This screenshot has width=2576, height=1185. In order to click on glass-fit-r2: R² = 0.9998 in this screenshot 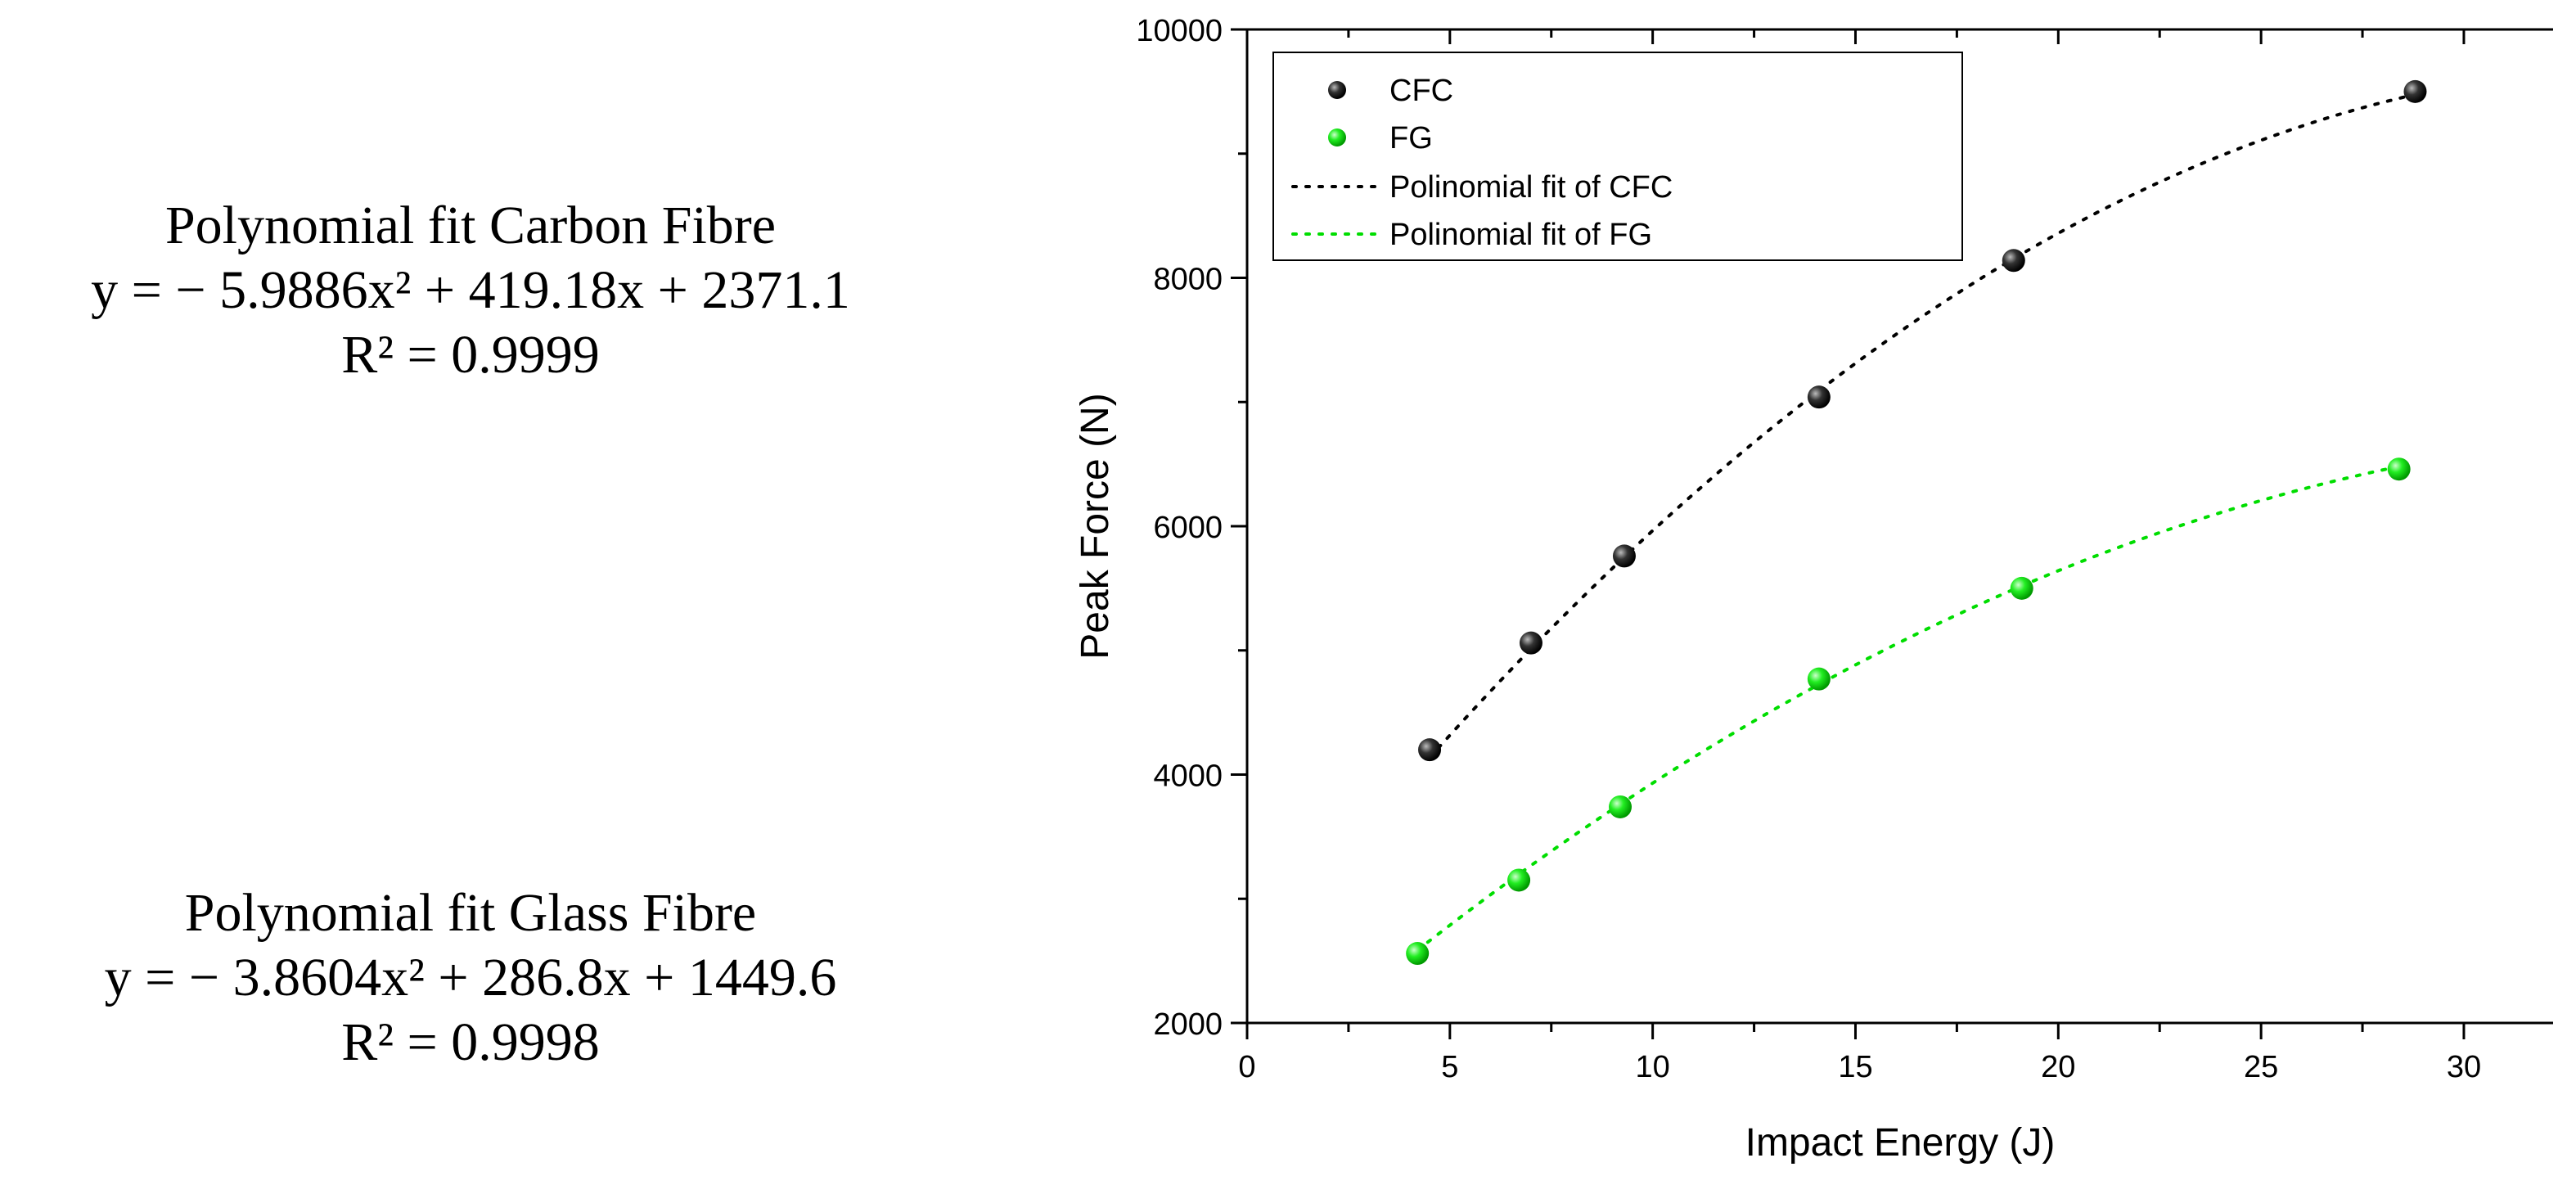, I will do `click(471, 1042)`.